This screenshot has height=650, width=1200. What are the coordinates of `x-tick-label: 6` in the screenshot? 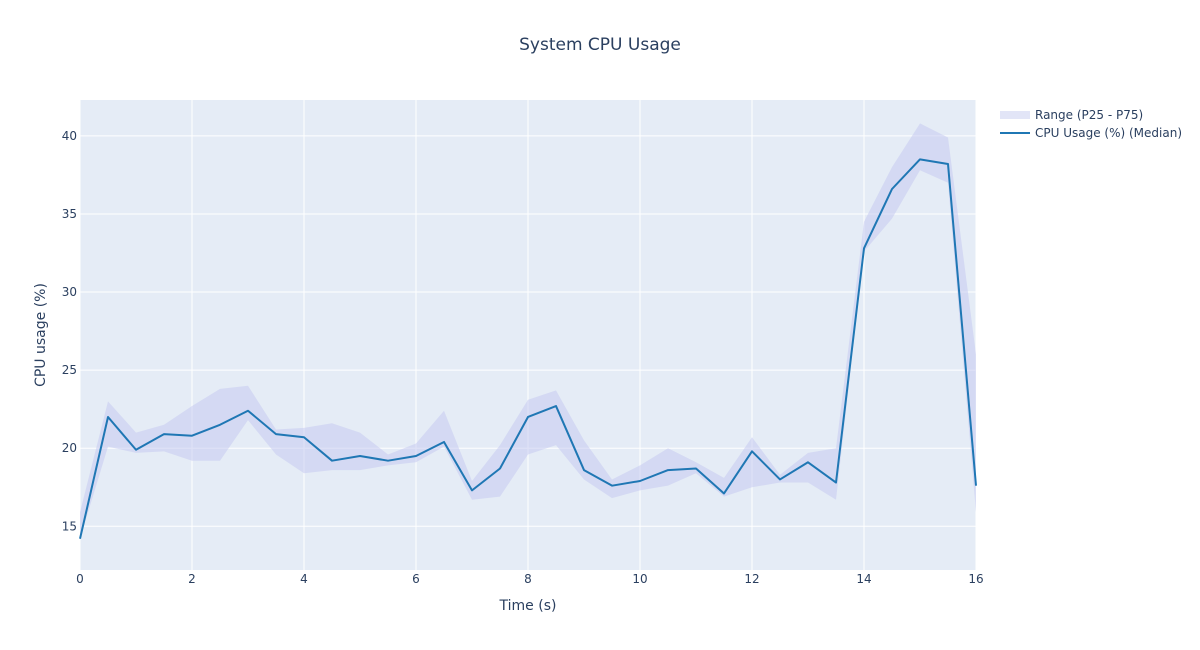 It's located at (416, 579).